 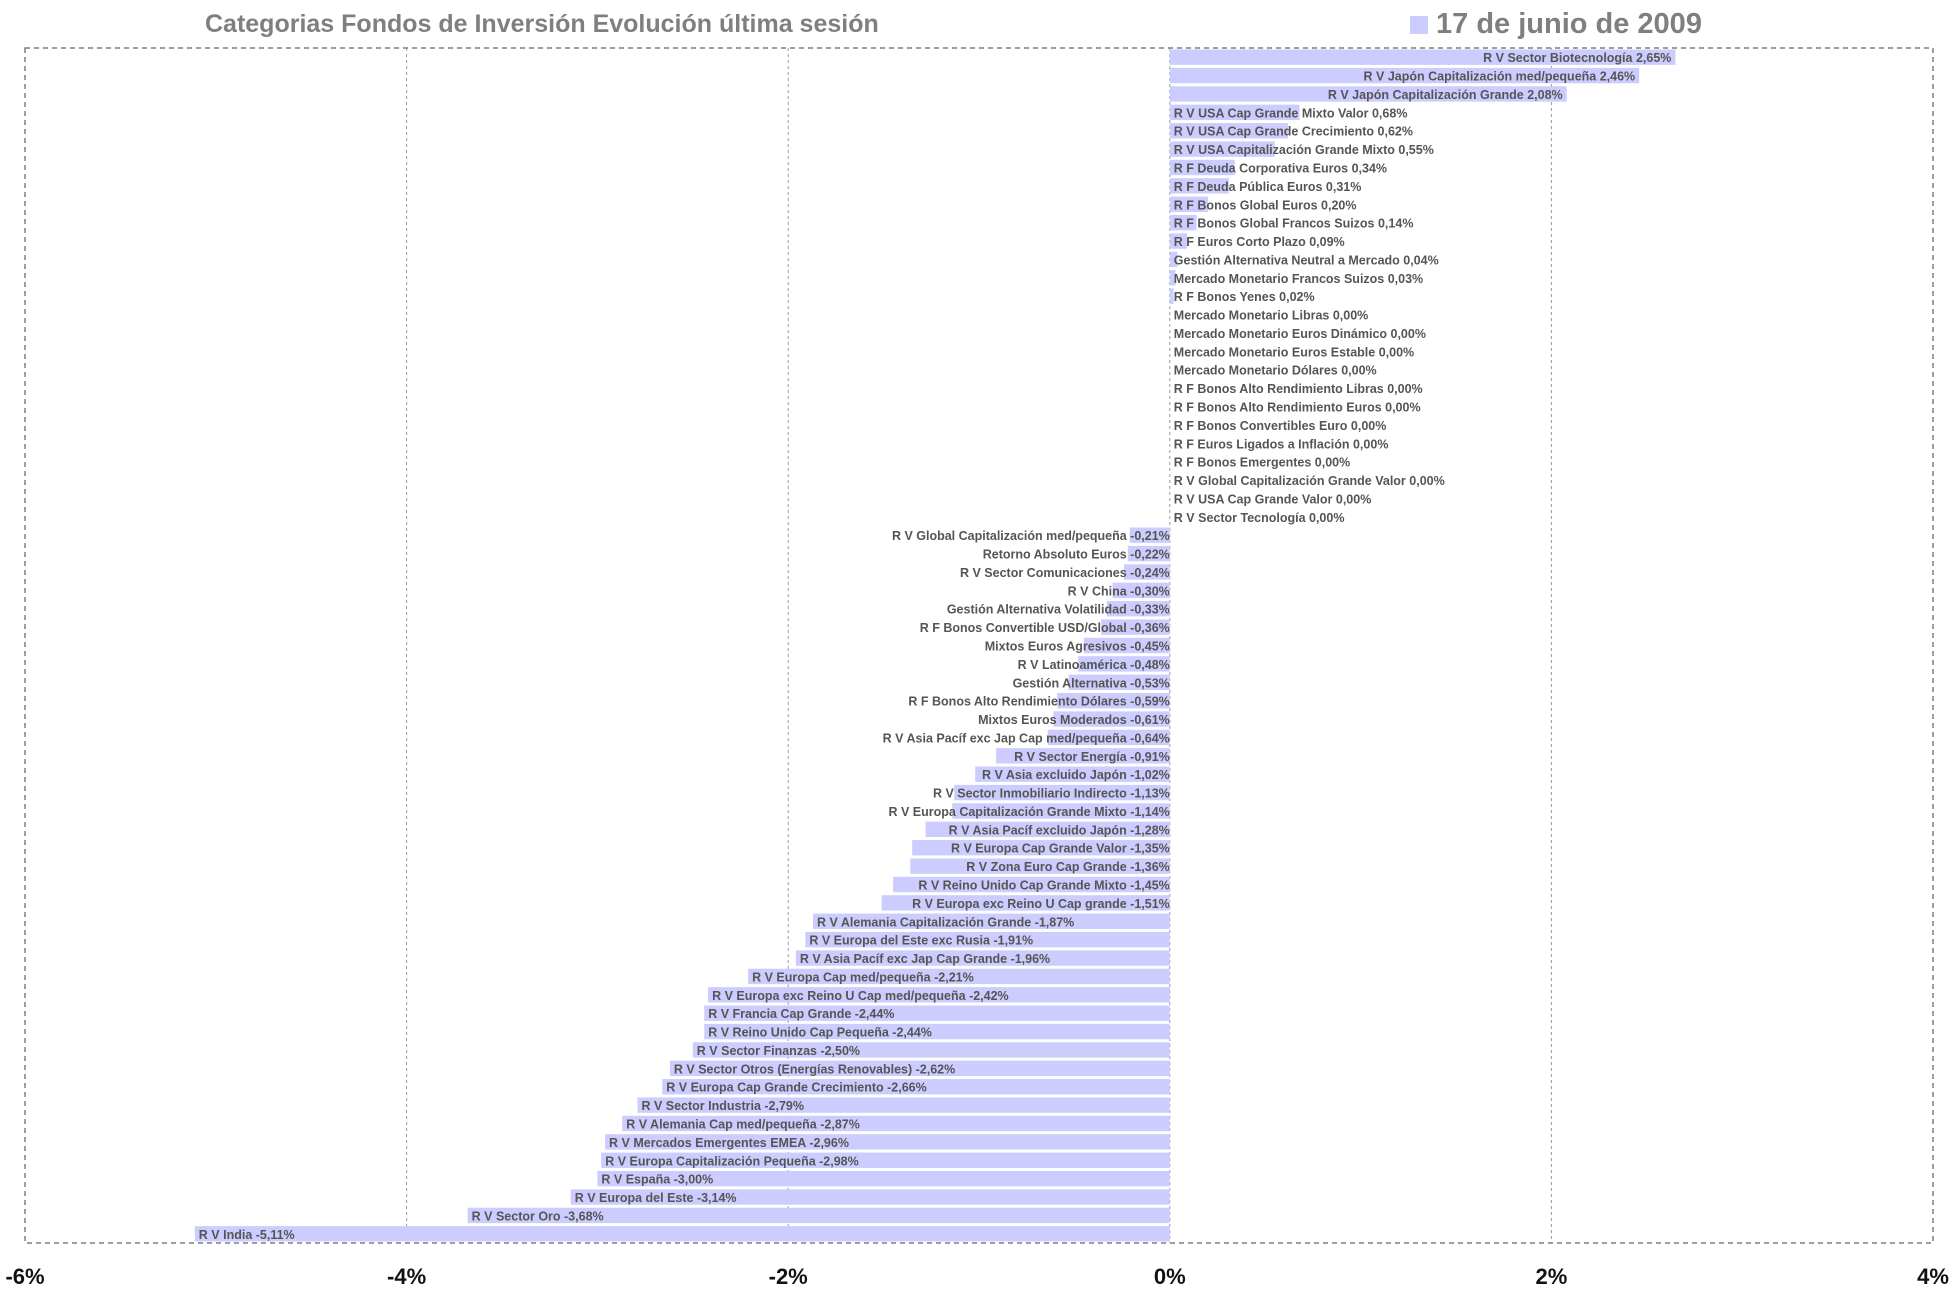 What do you see at coordinates (1170, 1276) in the screenshot?
I see `x-tick-label: 0%` at bounding box center [1170, 1276].